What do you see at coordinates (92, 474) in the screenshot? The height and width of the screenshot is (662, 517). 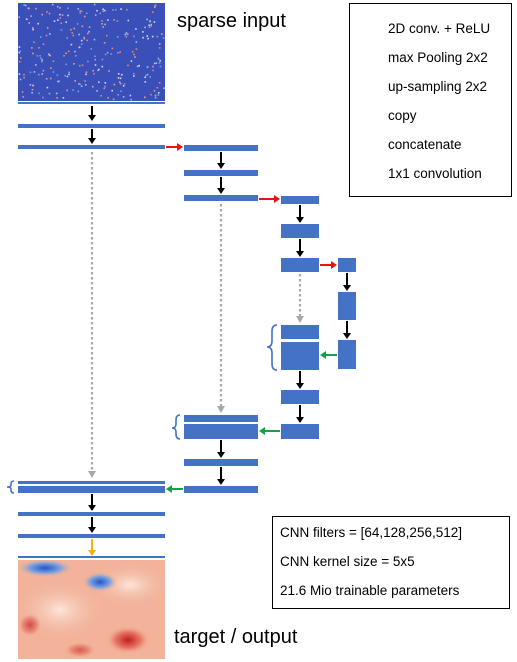 I see `copy-arrow-head` at bounding box center [92, 474].